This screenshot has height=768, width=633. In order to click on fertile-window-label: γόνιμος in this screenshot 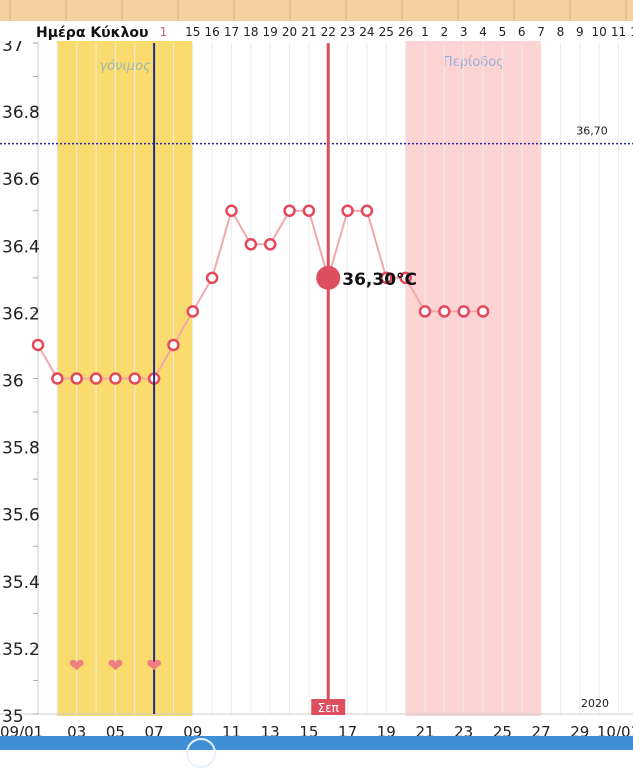, I will do `click(125, 66)`.